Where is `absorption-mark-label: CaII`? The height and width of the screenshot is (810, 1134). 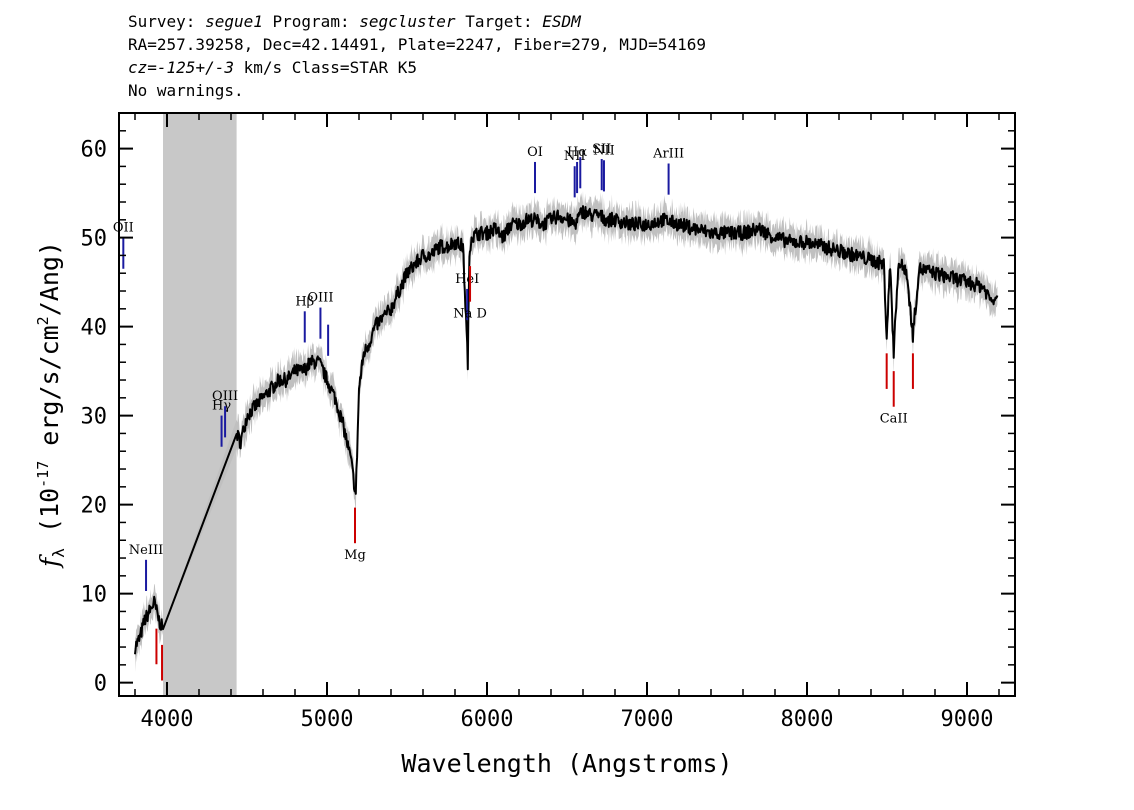 absorption-mark-label: CaII is located at coordinates (894, 419).